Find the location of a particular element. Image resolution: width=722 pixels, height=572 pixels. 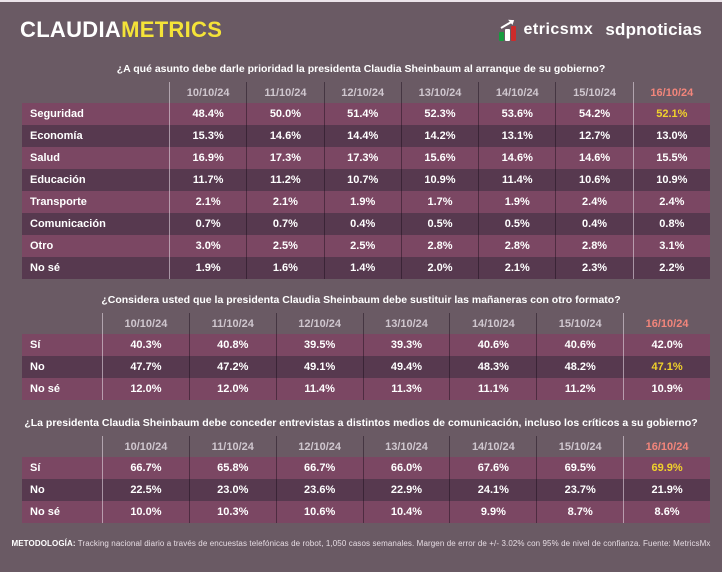

value-cell: 12.0% is located at coordinates (232, 389).